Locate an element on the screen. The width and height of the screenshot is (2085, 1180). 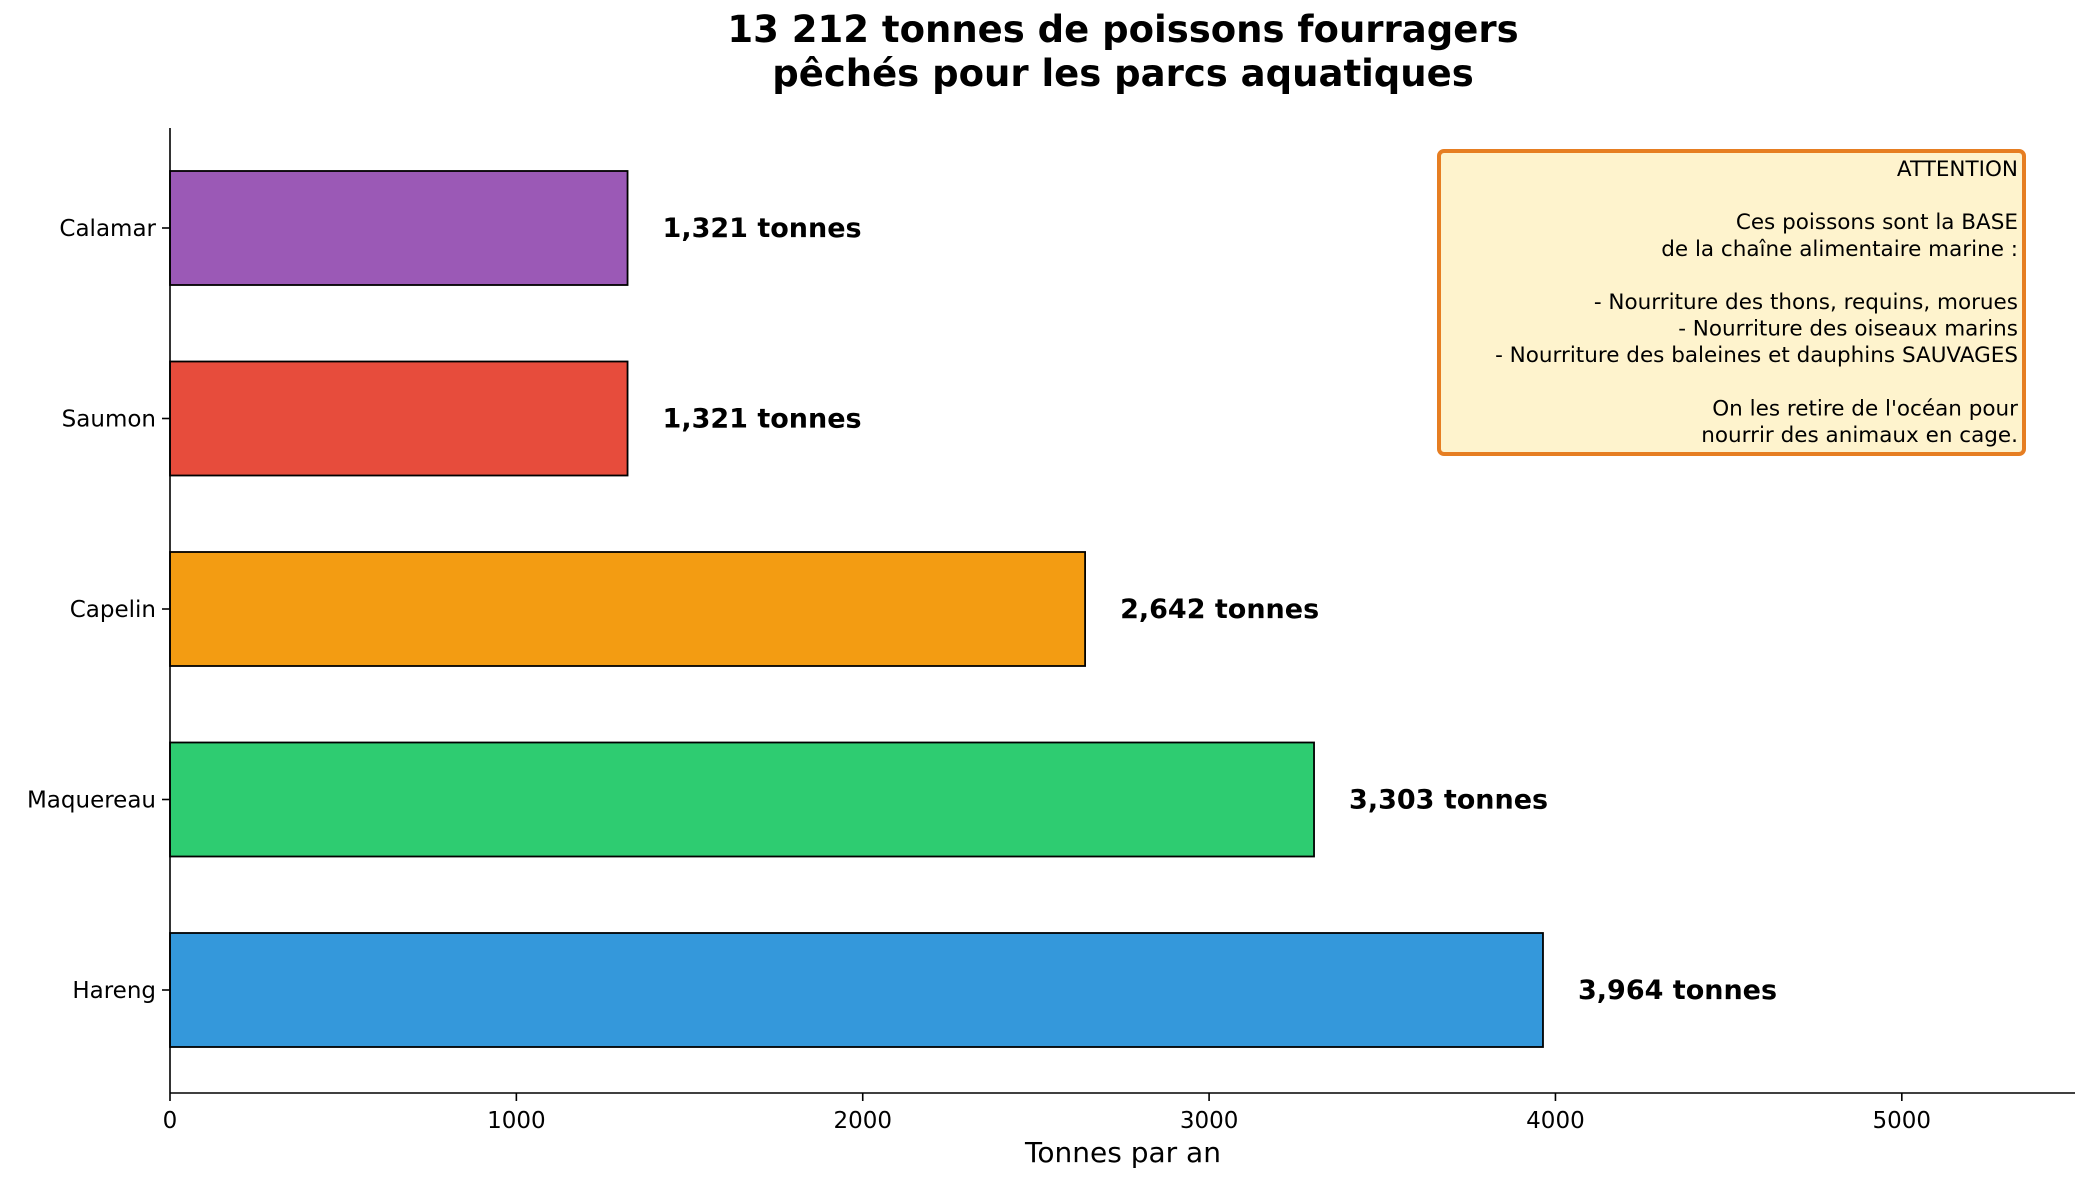
y-axis-ticks: Hareng Maquereau Capelin Saumon Calamar is located at coordinates (98, 610).